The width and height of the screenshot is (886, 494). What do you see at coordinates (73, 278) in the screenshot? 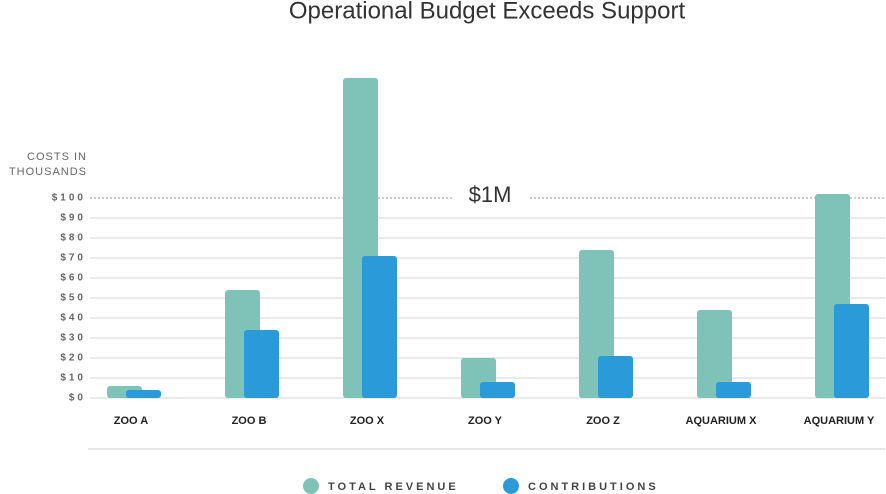
I see `y-tick-label: $60` at bounding box center [73, 278].